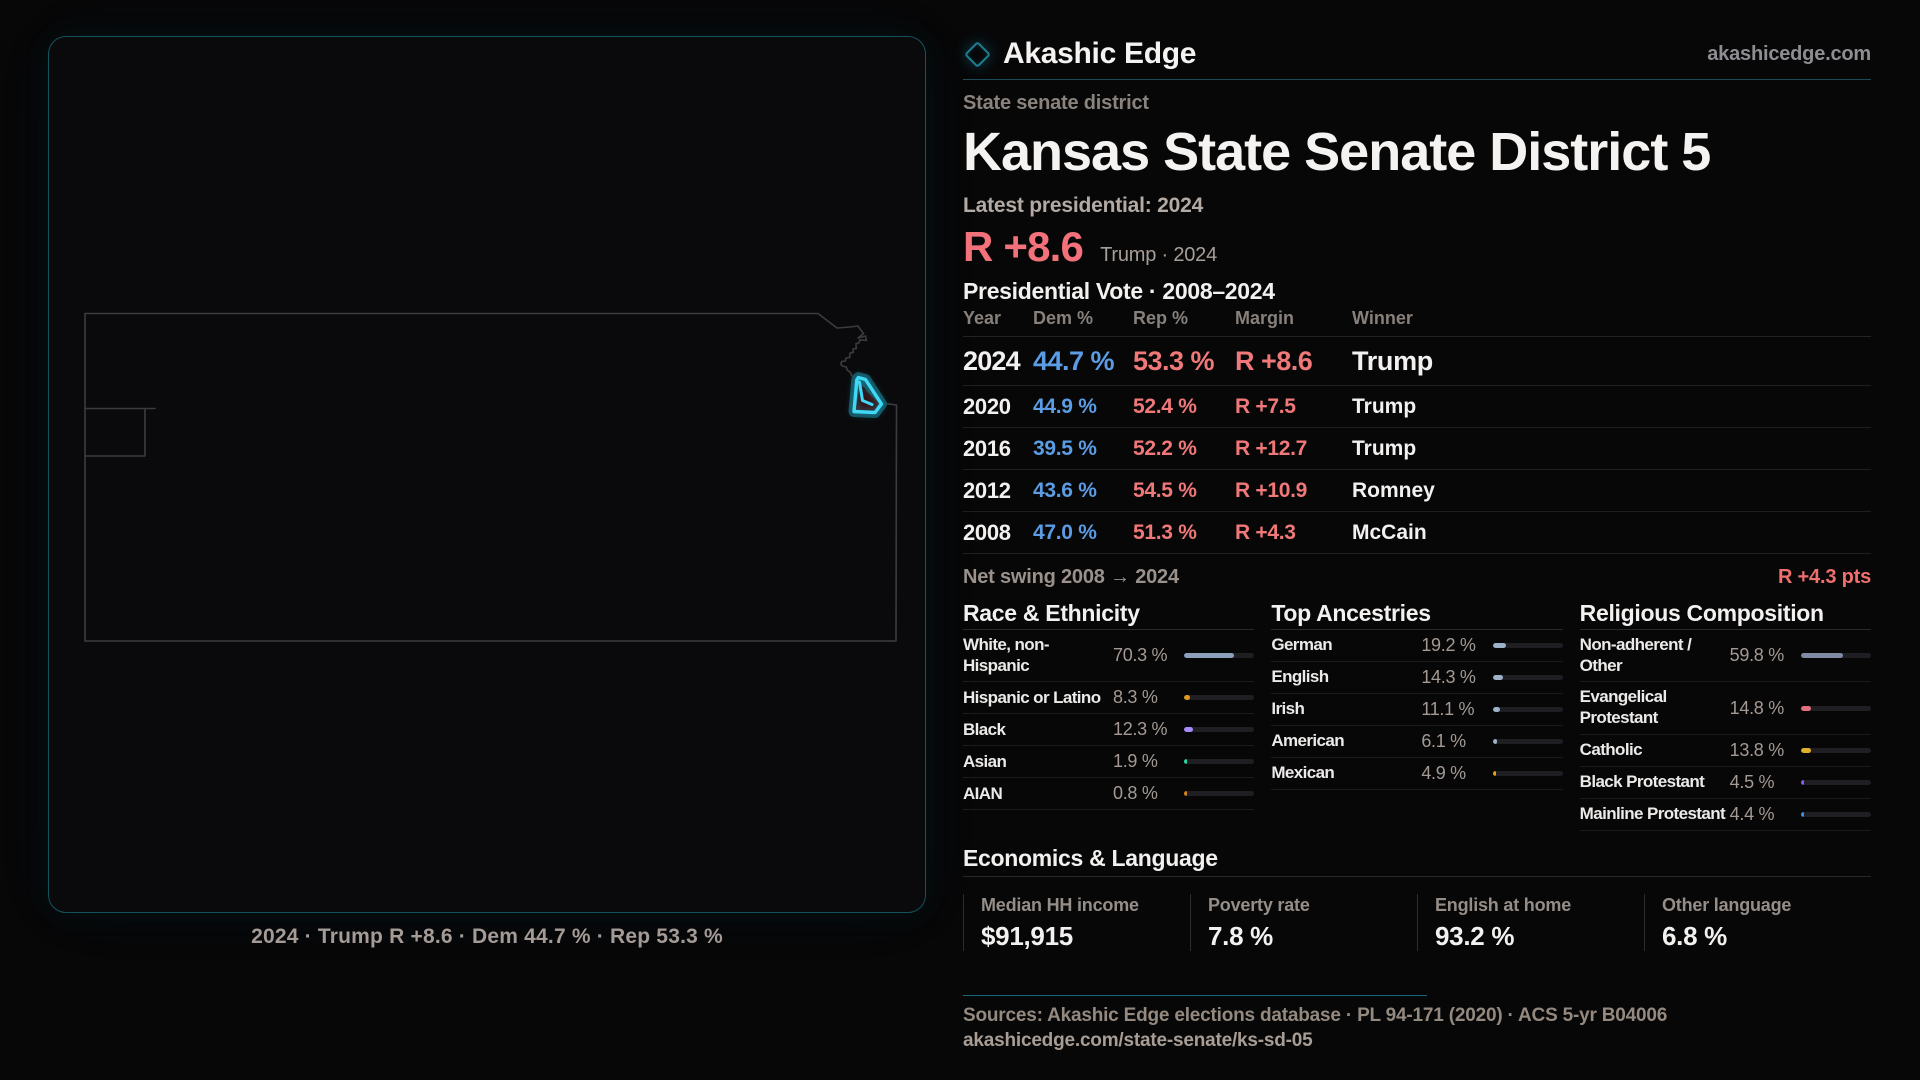 The height and width of the screenshot is (1080, 1920). I want to click on stat-value: 6.1 %, so click(1443, 741).